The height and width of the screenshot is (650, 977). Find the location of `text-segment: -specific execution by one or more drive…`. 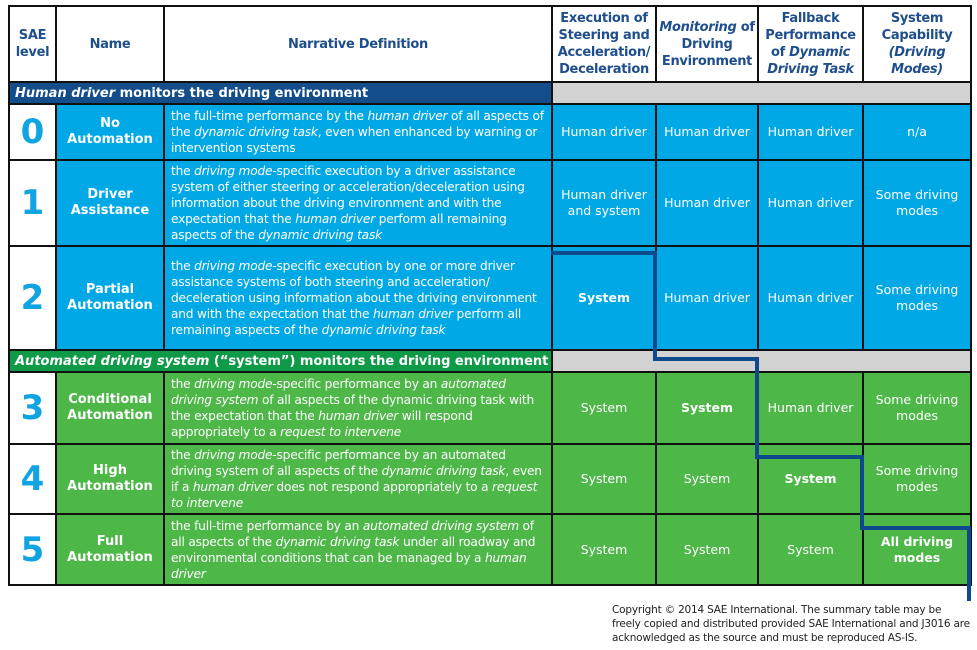

text-segment: -specific execution by one or more drive… is located at coordinates (354, 290).